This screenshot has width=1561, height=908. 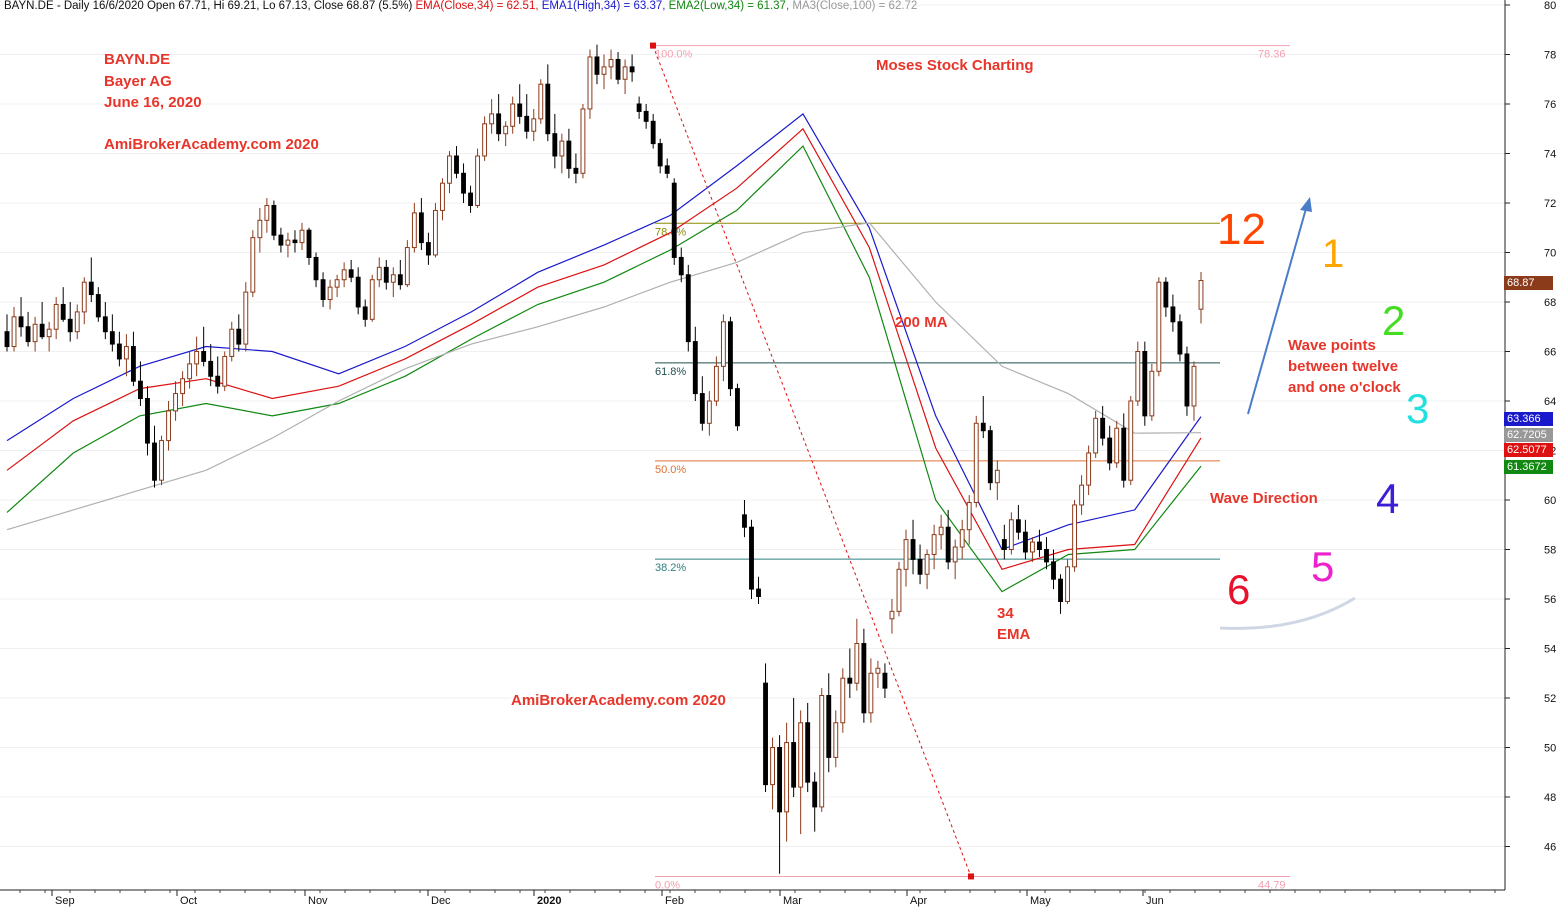 What do you see at coordinates (1528, 450) in the screenshot?
I see `tag-ema: 62.5077` at bounding box center [1528, 450].